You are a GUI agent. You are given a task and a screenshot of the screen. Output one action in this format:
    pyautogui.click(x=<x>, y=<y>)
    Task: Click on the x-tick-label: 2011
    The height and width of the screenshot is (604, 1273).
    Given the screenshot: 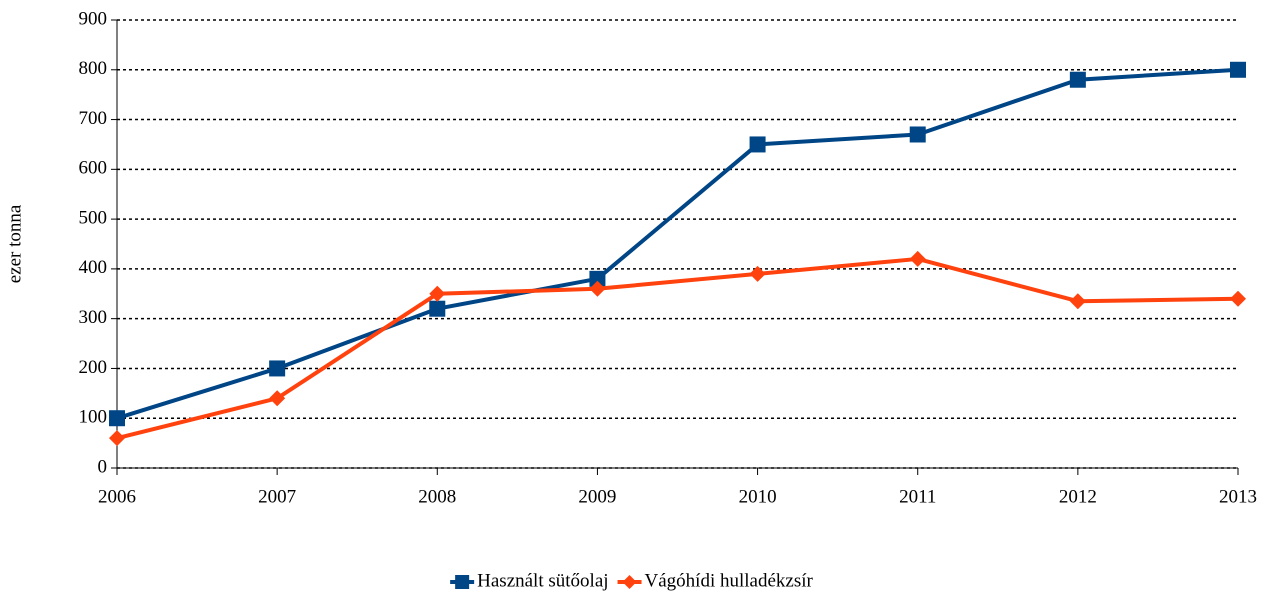 What is the action you would take?
    pyautogui.click(x=917, y=496)
    